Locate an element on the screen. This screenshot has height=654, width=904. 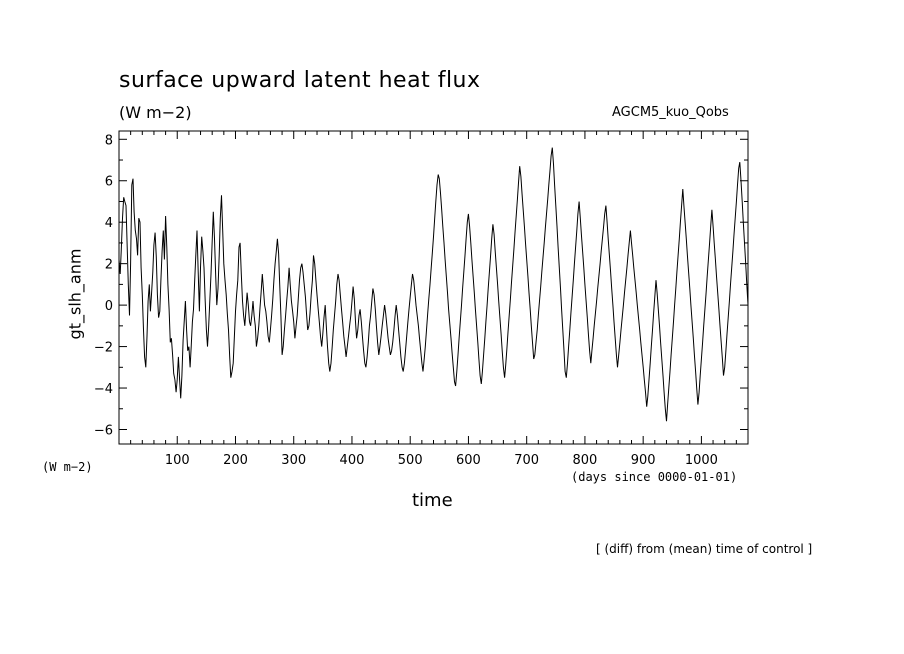
x-tick-label: 400 is located at coordinates (352, 460).